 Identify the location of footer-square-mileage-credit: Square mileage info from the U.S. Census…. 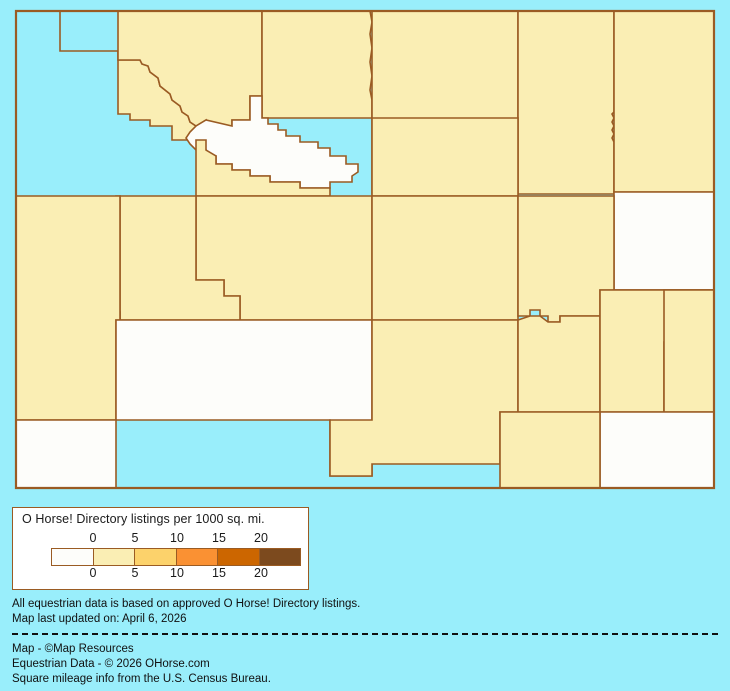
(141, 679).